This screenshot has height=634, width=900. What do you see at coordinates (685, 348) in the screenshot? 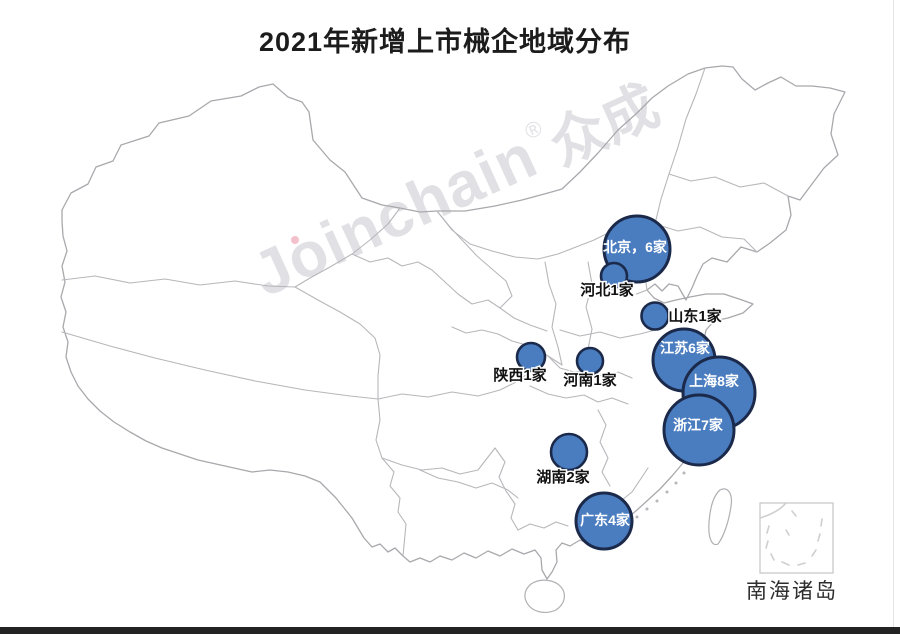
I see `bubble-label-江苏: 江苏6家` at bounding box center [685, 348].